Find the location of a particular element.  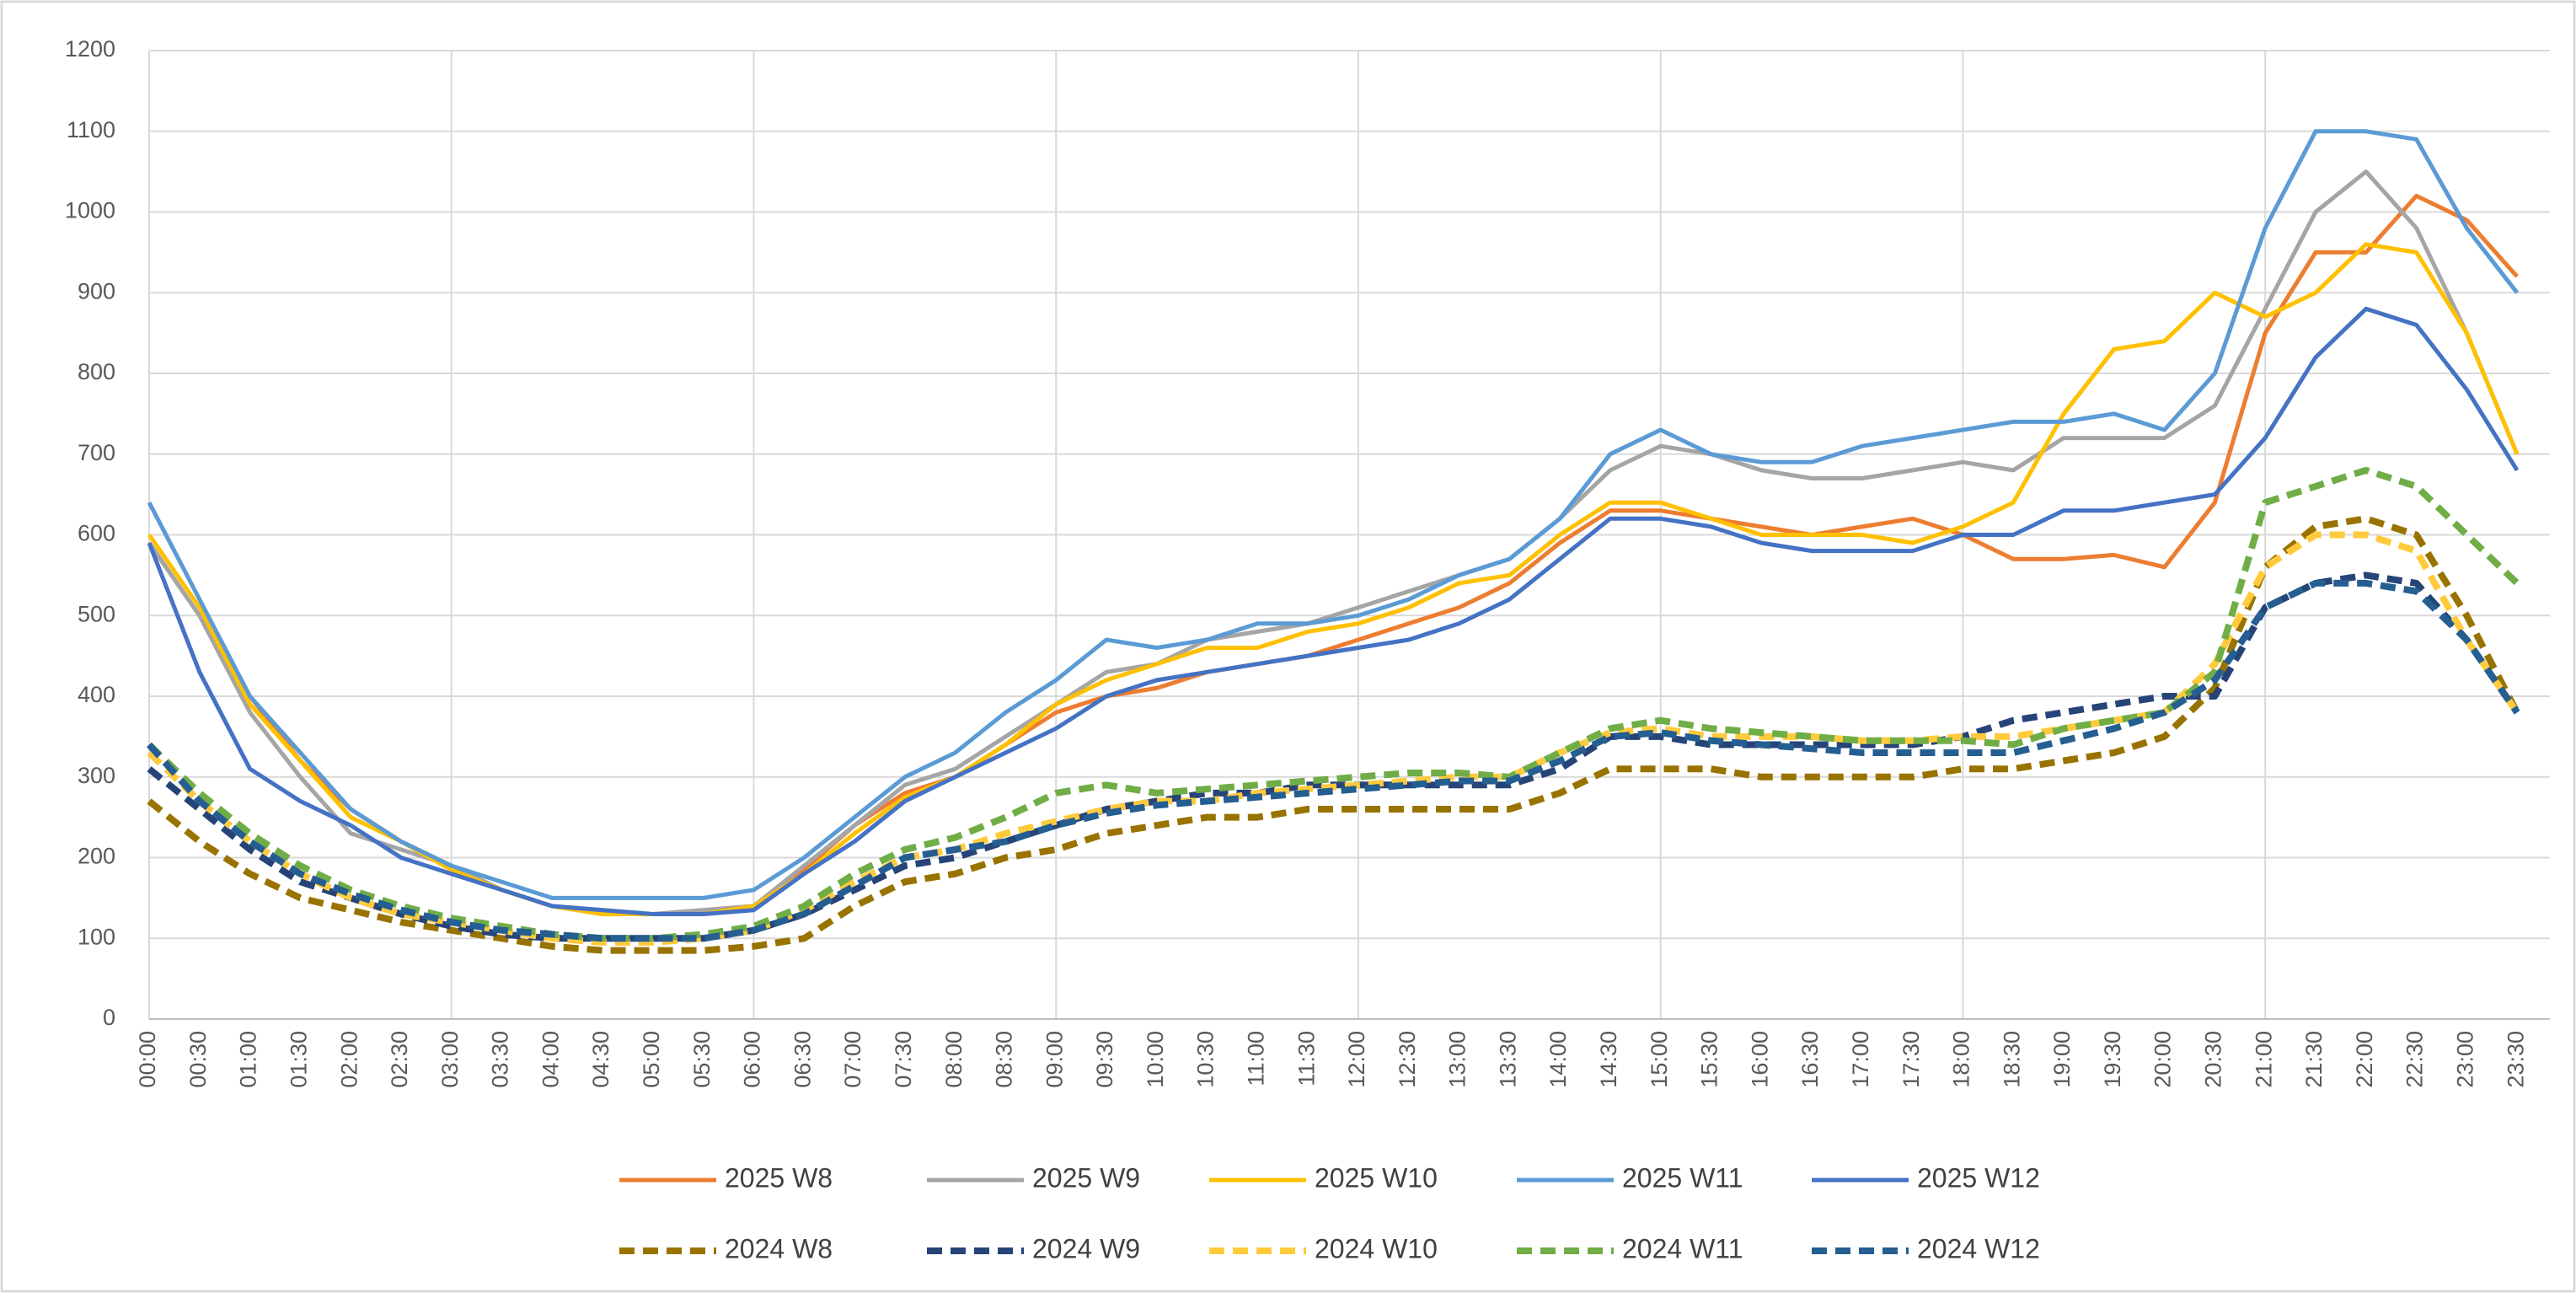

legend-label: 2025 W12 is located at coordinates (1979, 1177).